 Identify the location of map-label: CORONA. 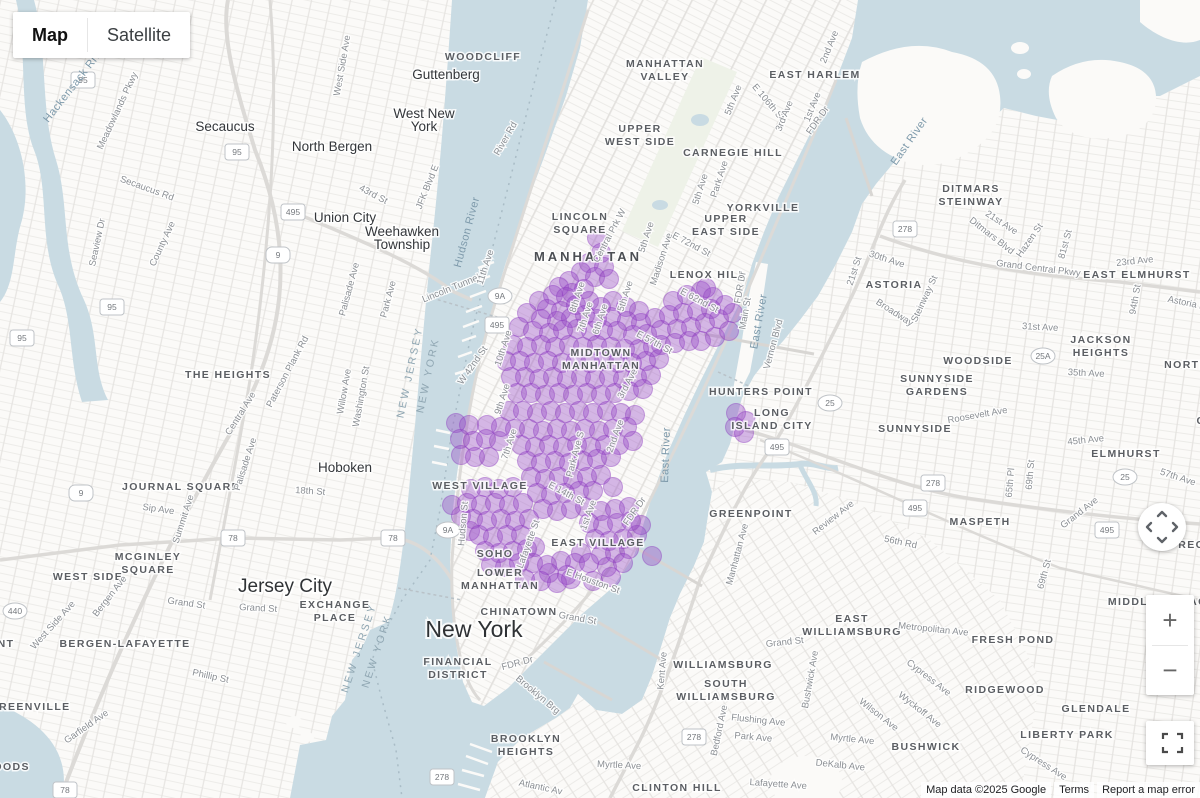
(1198, 421).